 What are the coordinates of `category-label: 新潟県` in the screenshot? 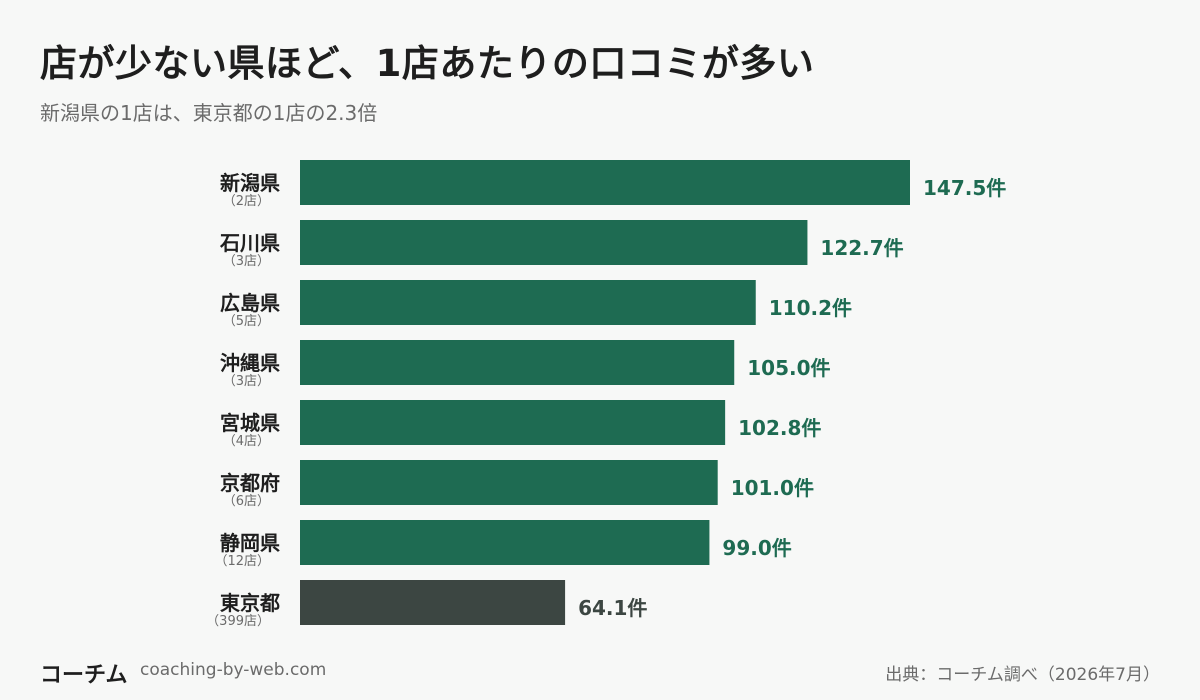 It's located at (250, 183).